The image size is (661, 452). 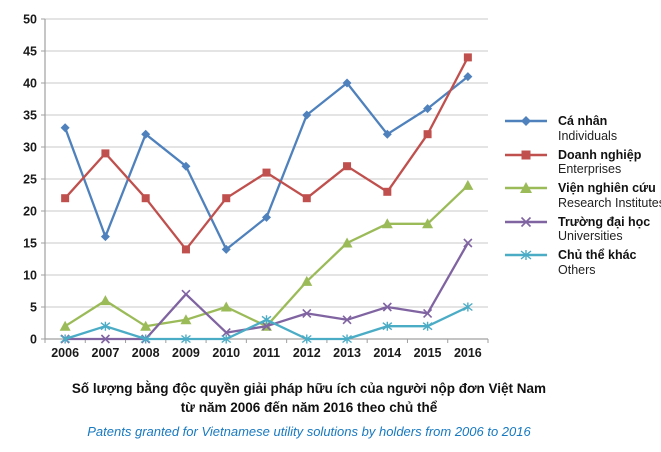 What do you see at coordinates (30, 52) in the screenshot?
I see `y-axis-tick-label: 45` at bounding box center [30, 52].